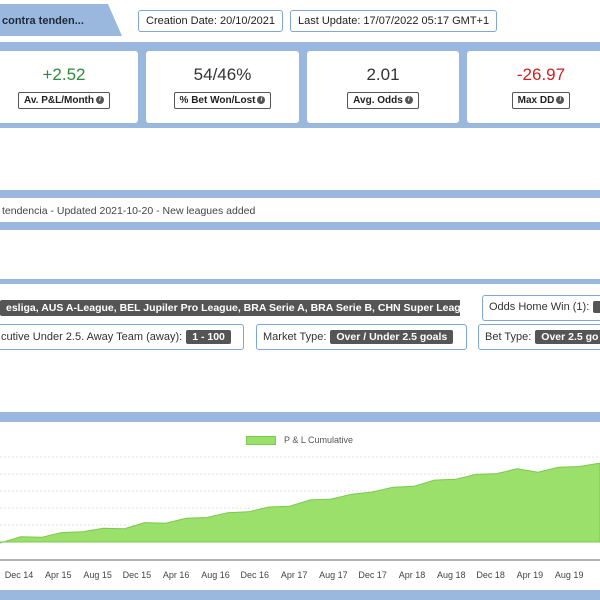 The image size is (600, 600). What do you see at coordinates (255, 575) in the screenshot?
I see `x-tick-label: Dec 16` at bounding box center [255, 575].